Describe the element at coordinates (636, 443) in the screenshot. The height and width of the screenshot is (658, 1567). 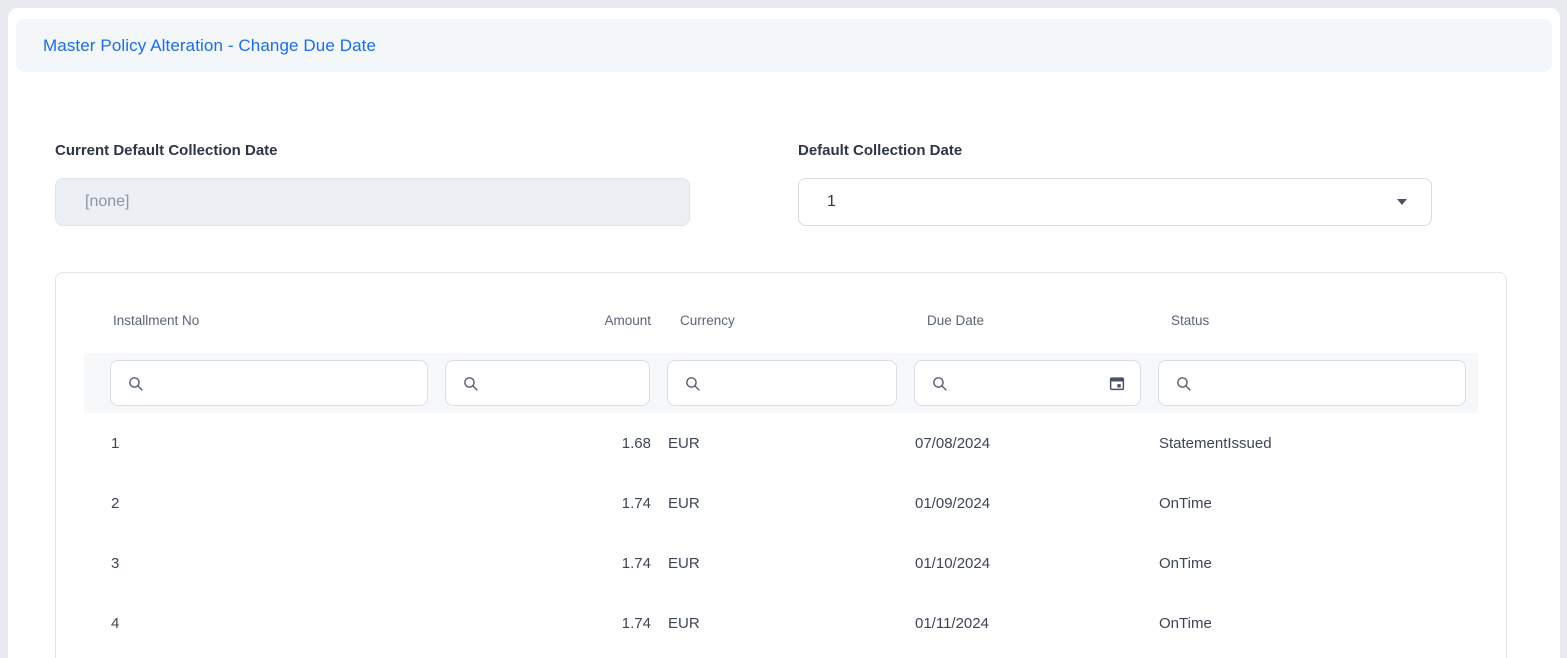
I see `cell-amount: 1.68` at that location.